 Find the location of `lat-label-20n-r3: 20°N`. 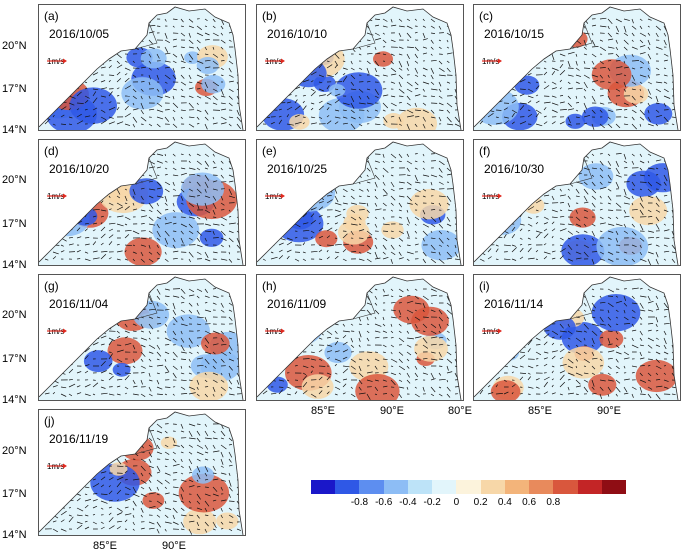

lat-label-20n-r3: 20°N is located at coordinates (14, 315).